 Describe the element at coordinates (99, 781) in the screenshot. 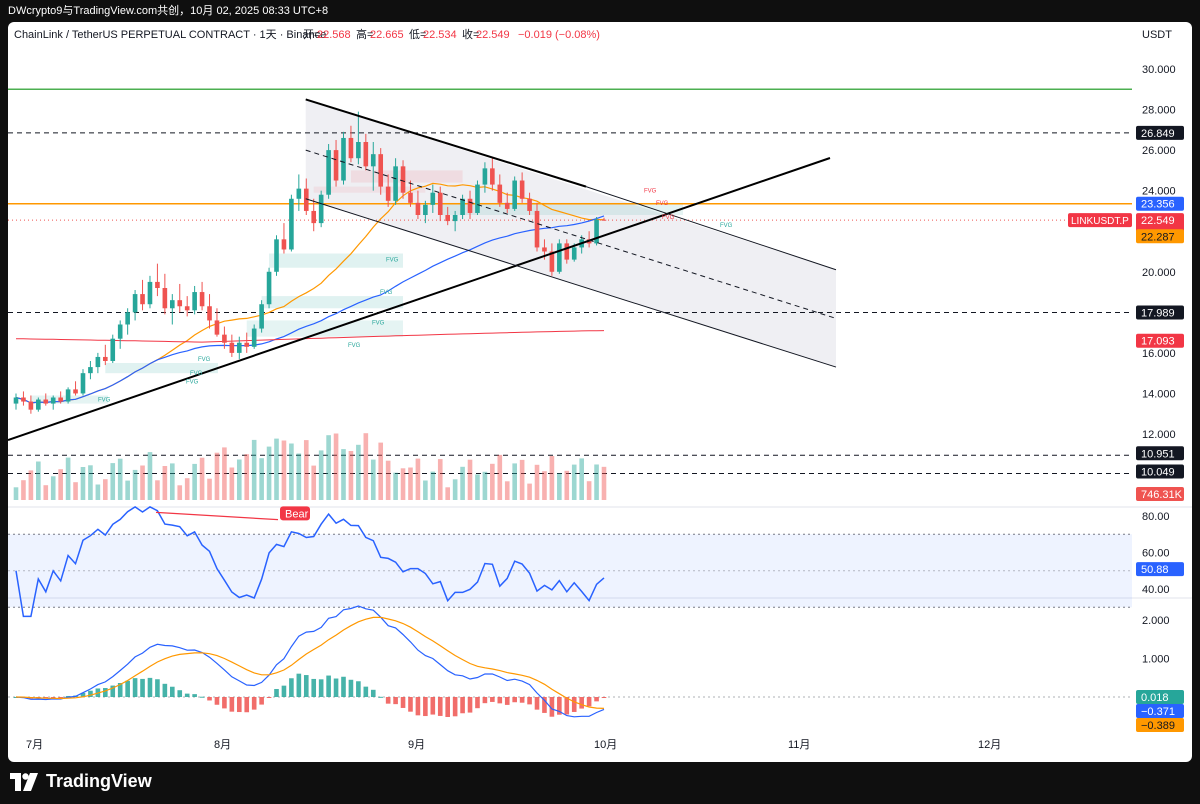

I see `brand-name: TradingView` at that location.